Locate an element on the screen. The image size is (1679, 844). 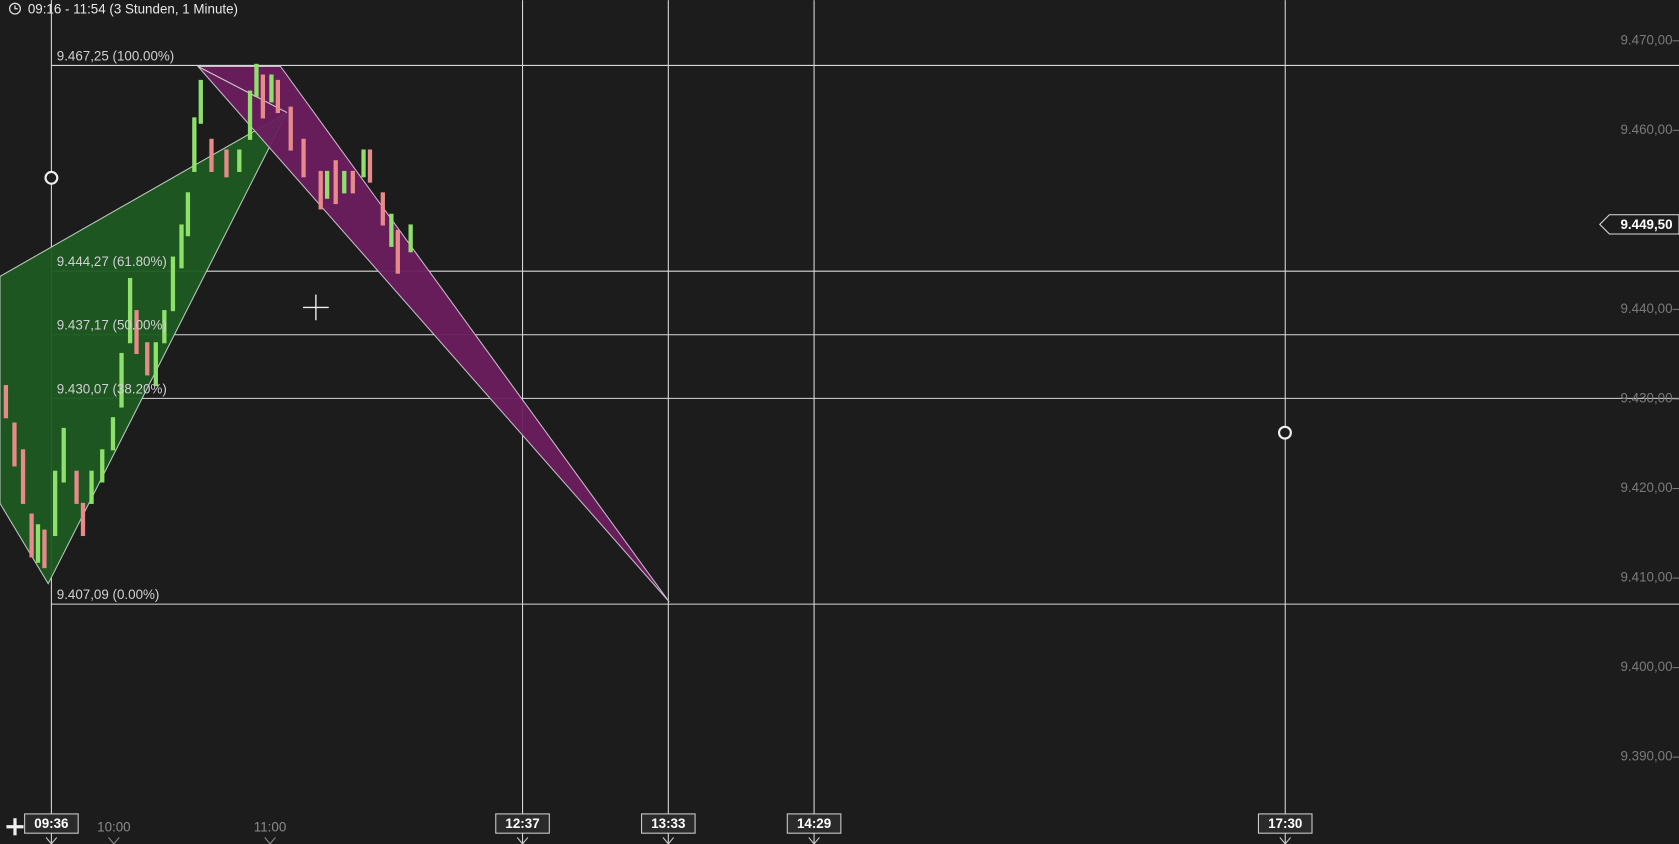
fib-level-label: 9.407,09 (0.00%) is located at coordinates (108, 594).